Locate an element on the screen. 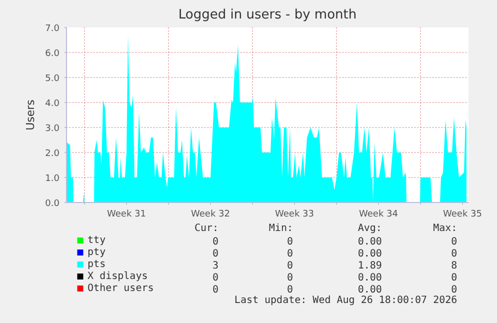  text: Cur: is located at coordinates (206, 228).